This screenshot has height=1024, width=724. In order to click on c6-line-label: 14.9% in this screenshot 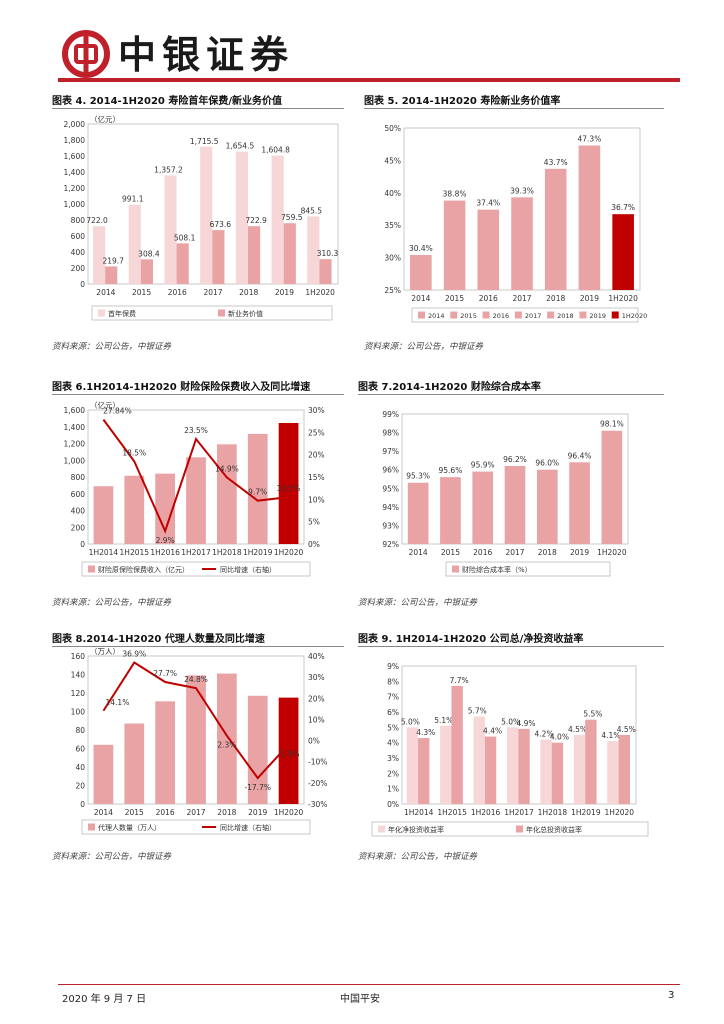, I will do `click(227, 468)`.